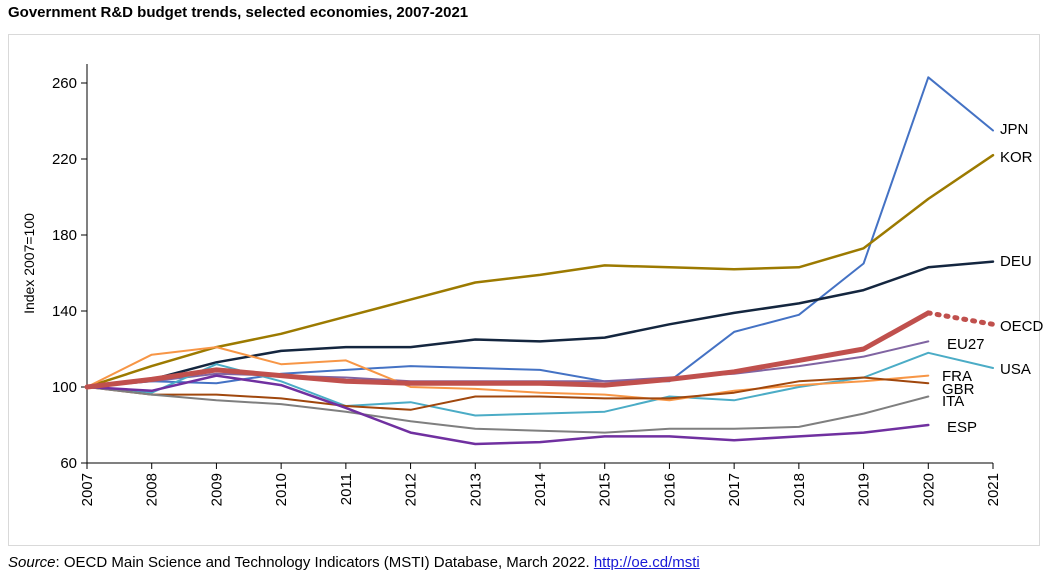 Image resolution: width=1050 pixels, height=584 pixels. I want to click on series-line-fra, so click(508, 374).